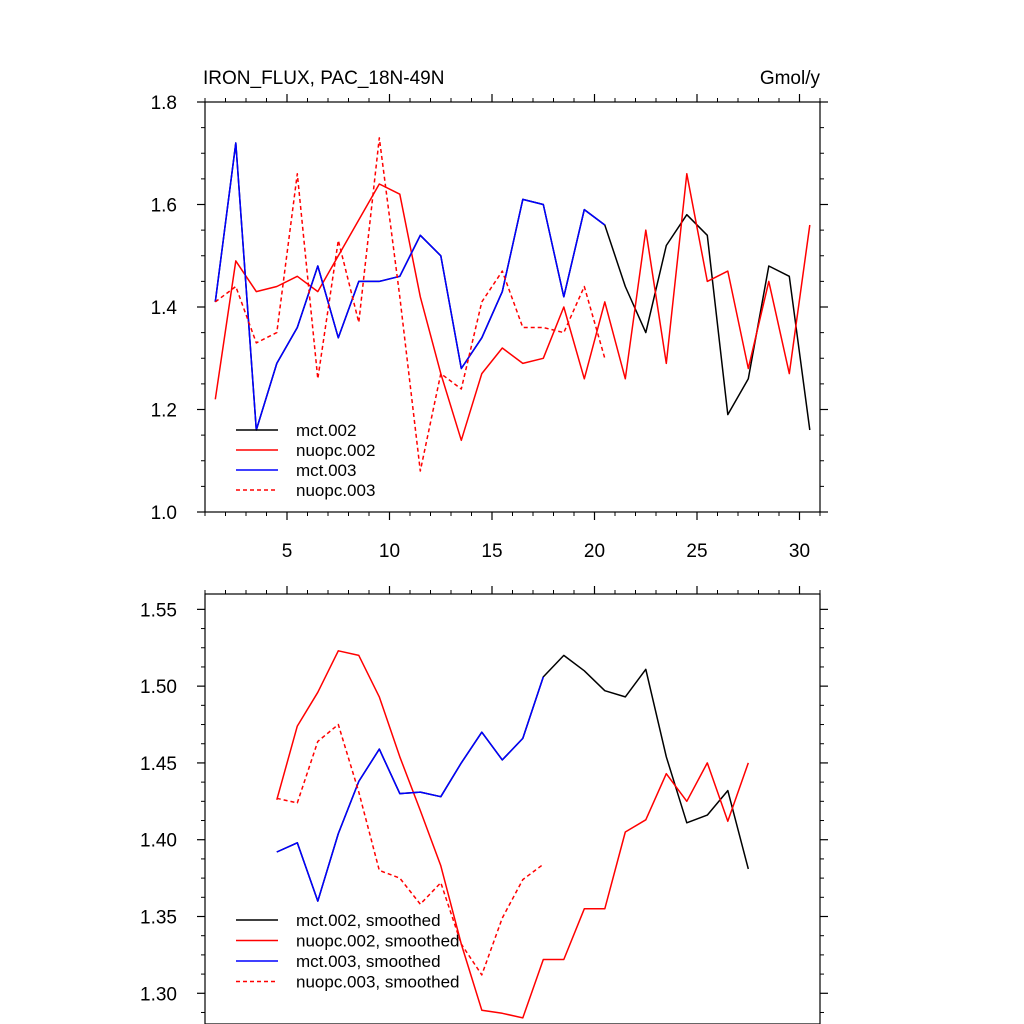 The image size is (1024, 1024). Describe the element at coordinates (790, 78) in the screenshot. I see `chart-units: Gmol/y` at that location.